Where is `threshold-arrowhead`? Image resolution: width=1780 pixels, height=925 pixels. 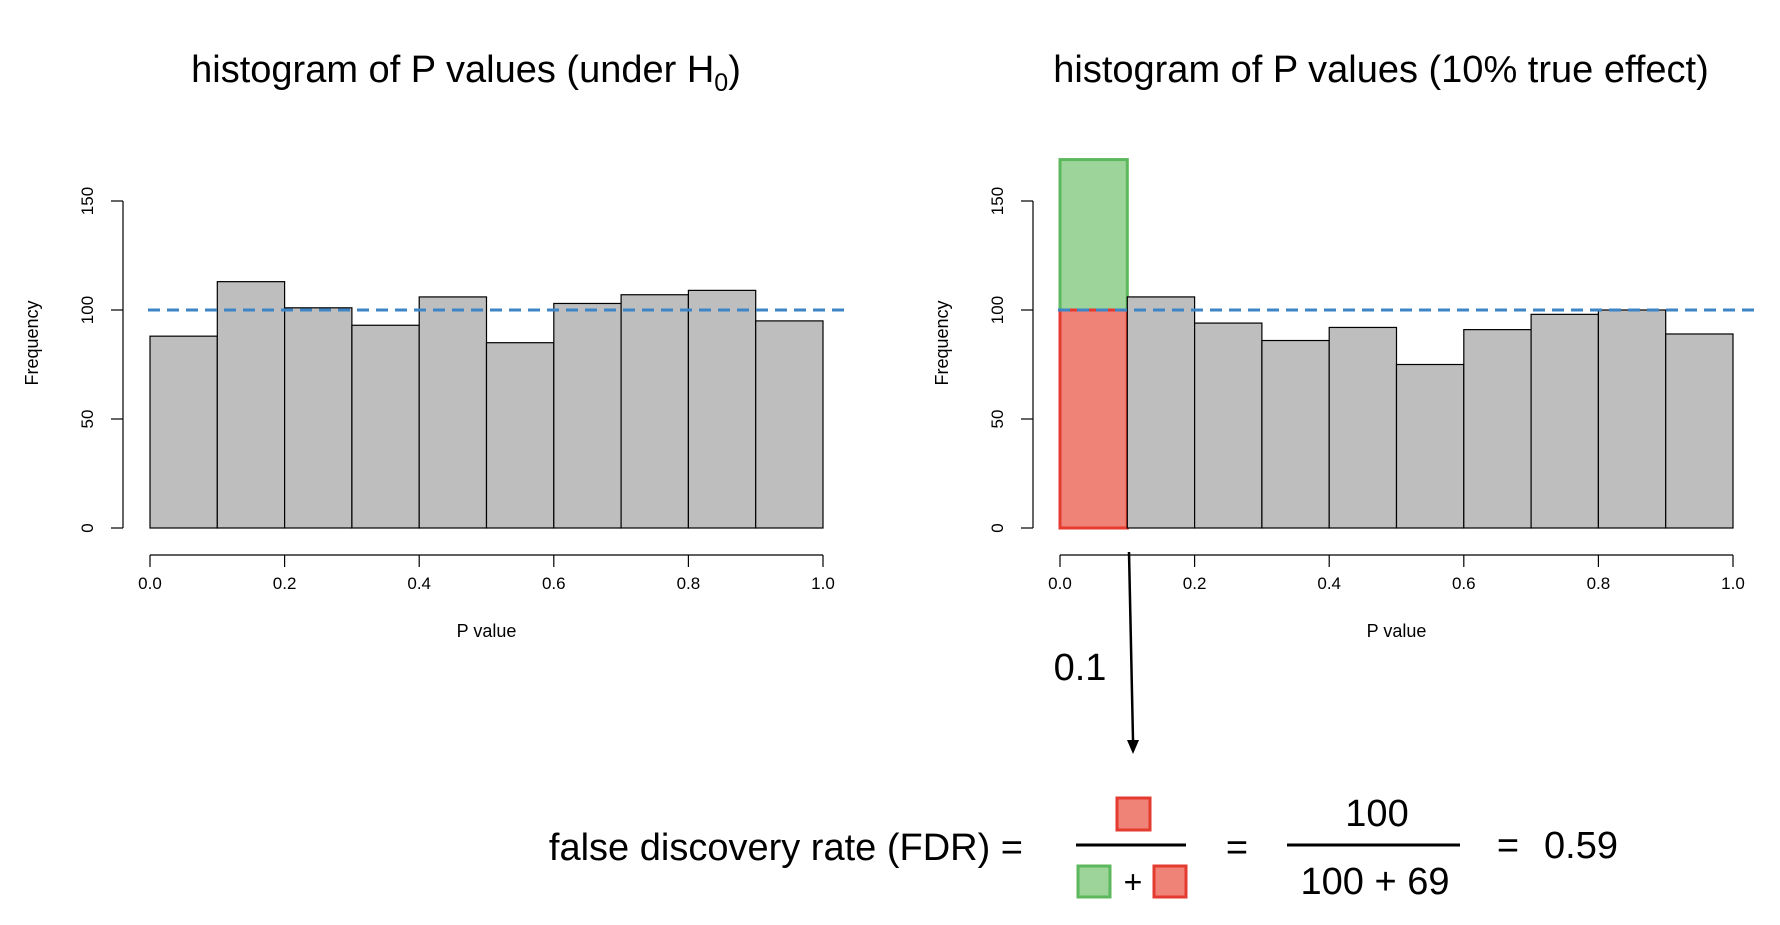
threshold-arrowhead is located at coordinates (1133, 747).